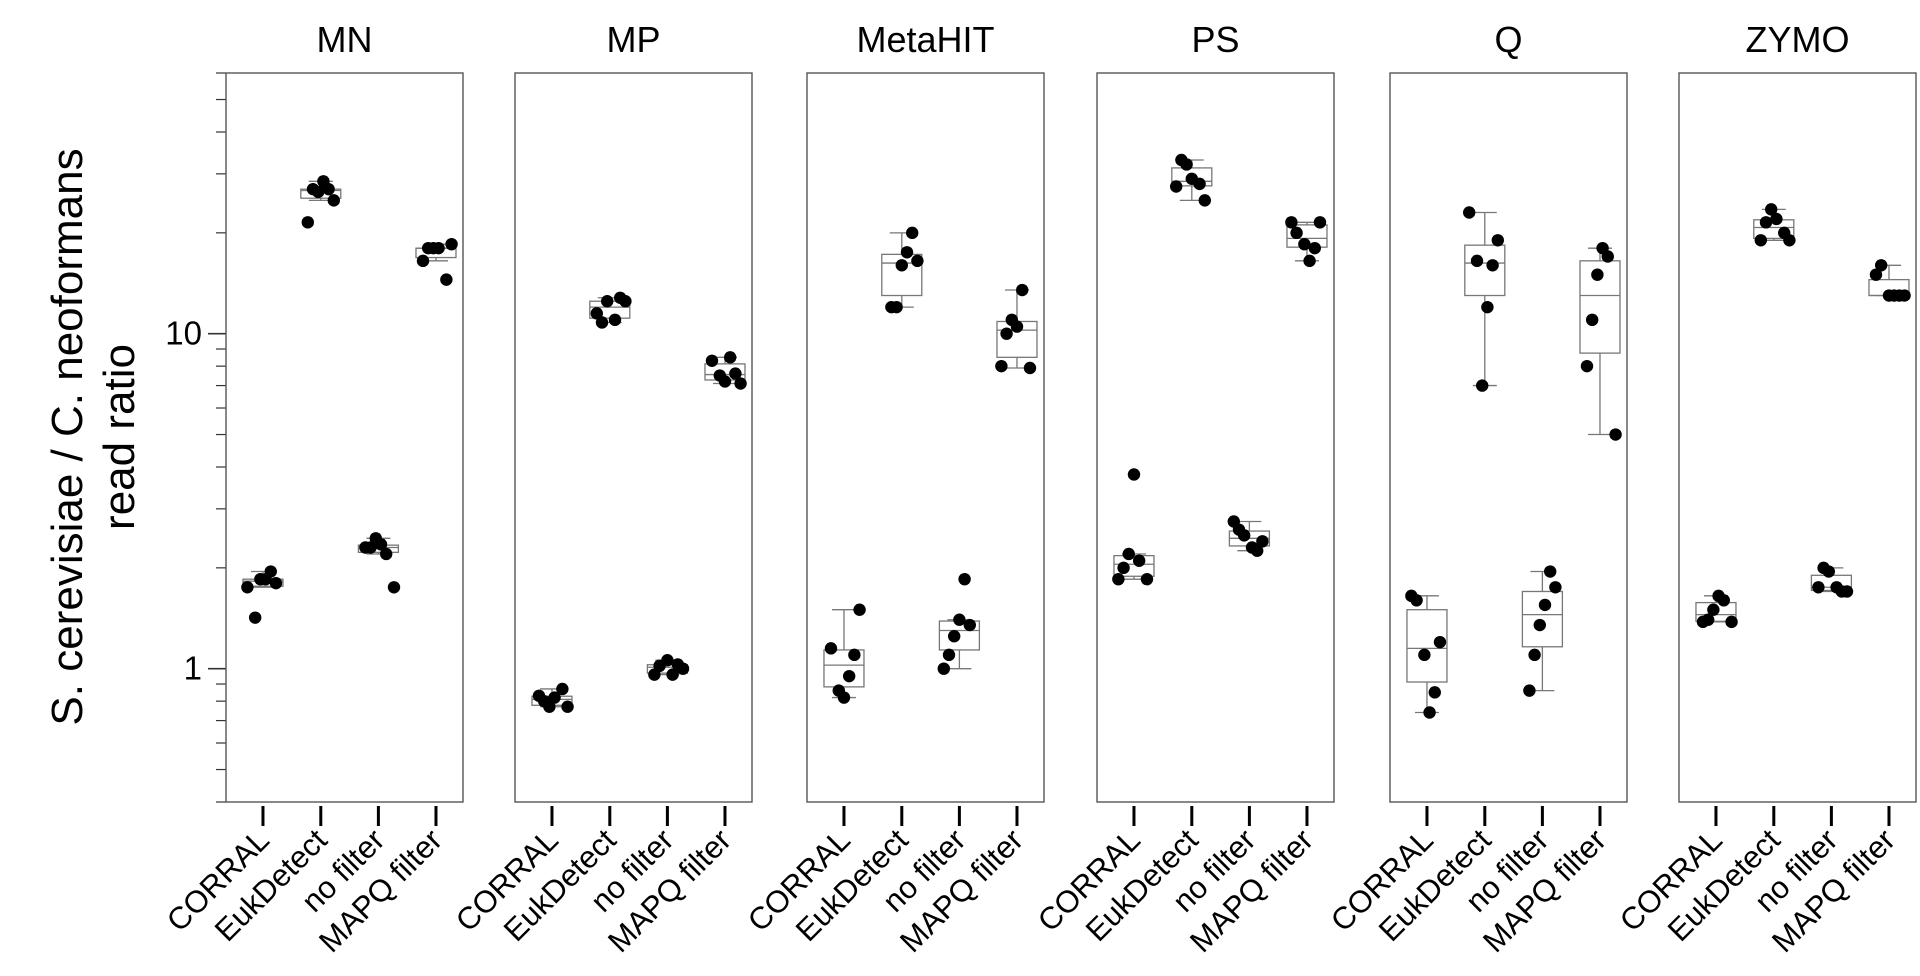  Describe the element at coordinates (345, 39) in the screenshot. I see `panel-title: MN` at that location.